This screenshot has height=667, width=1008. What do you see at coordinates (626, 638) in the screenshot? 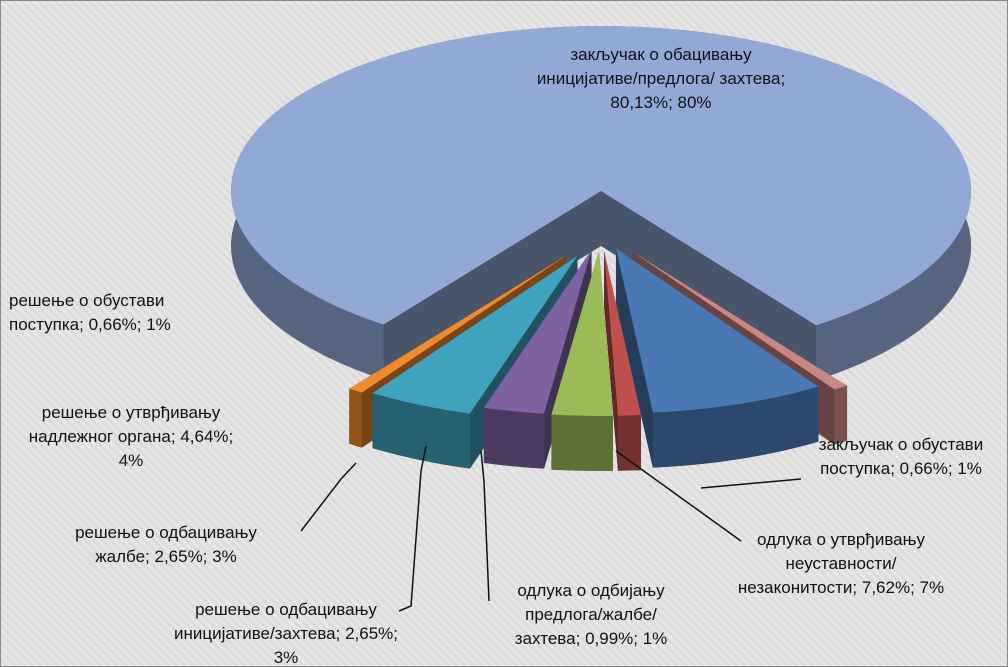
I see `label-value: 0,99%; 1%` at bounding box center [626, 638].